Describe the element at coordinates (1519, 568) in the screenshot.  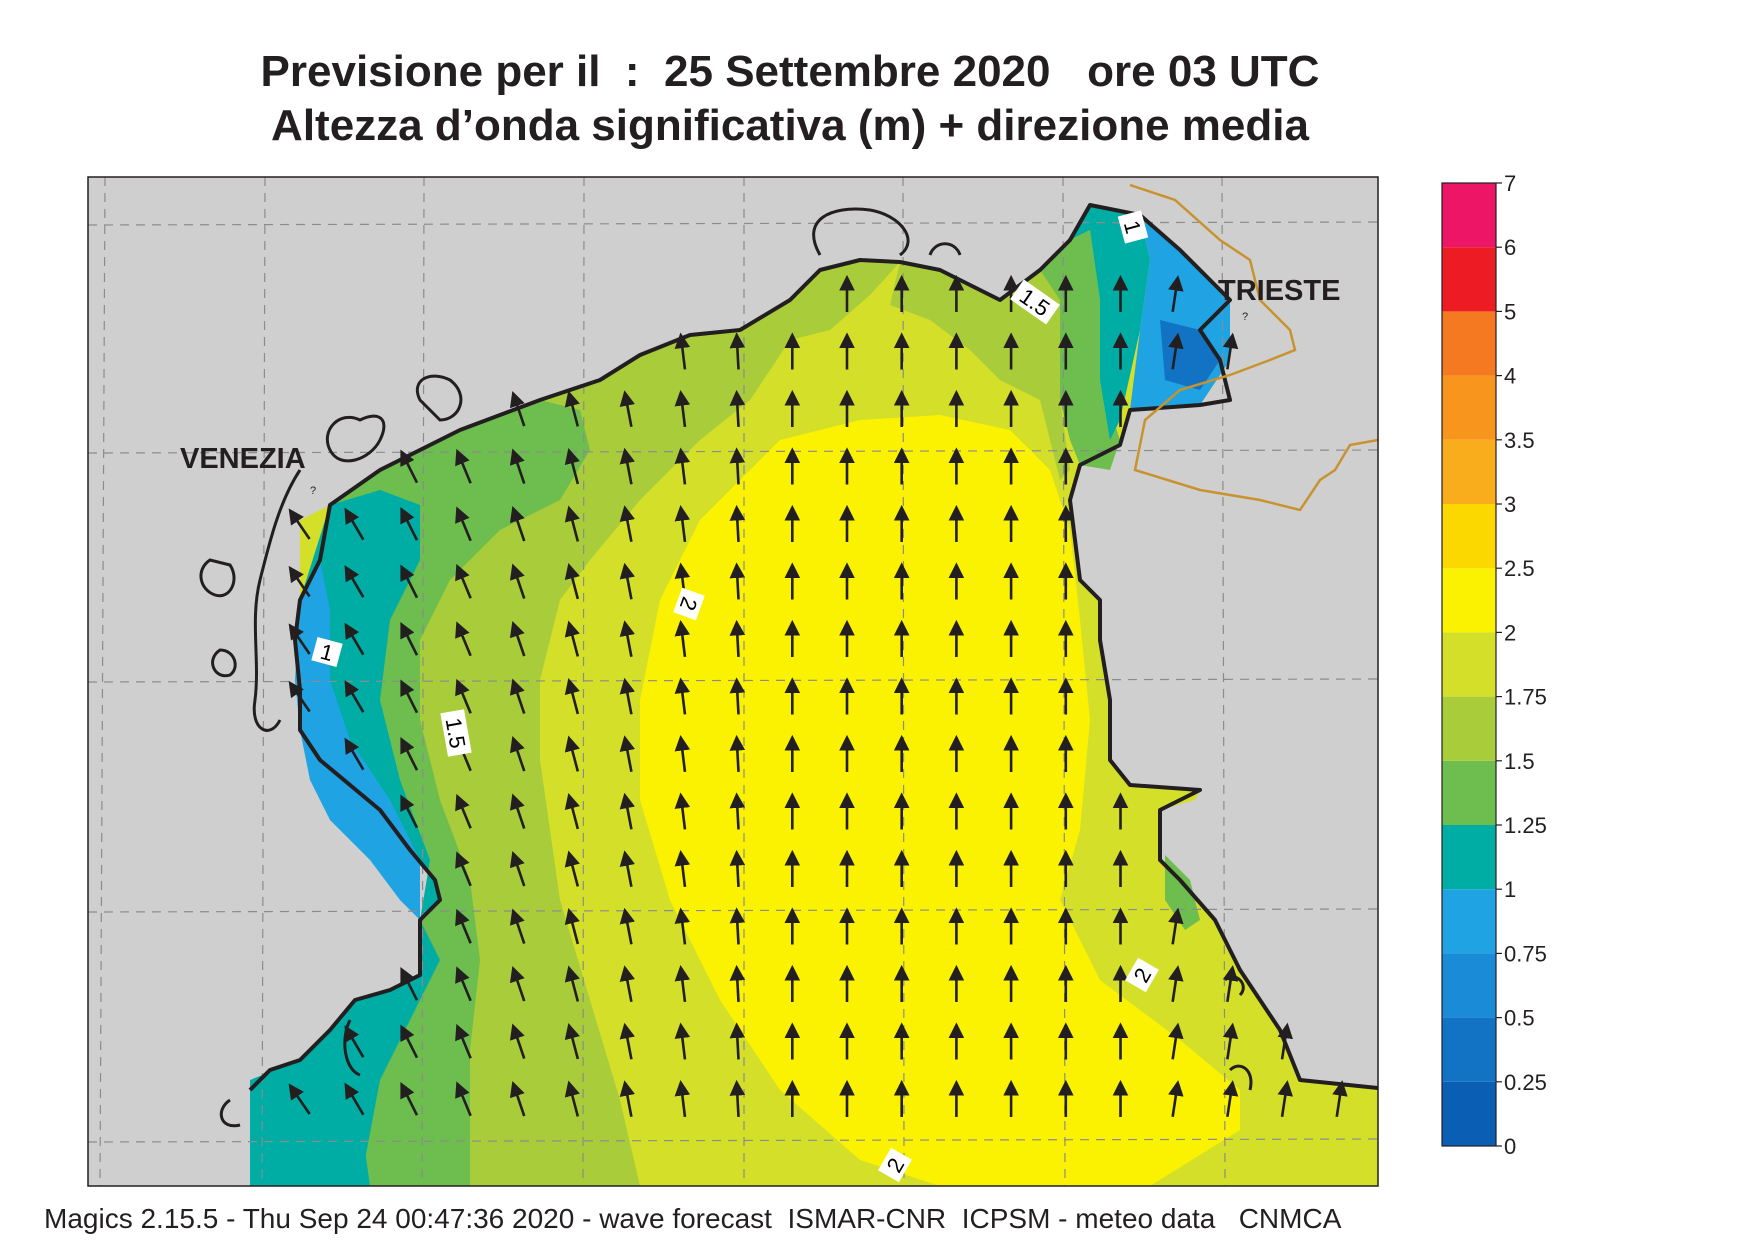
I see `legend-tick-label: 2.5` at that location.